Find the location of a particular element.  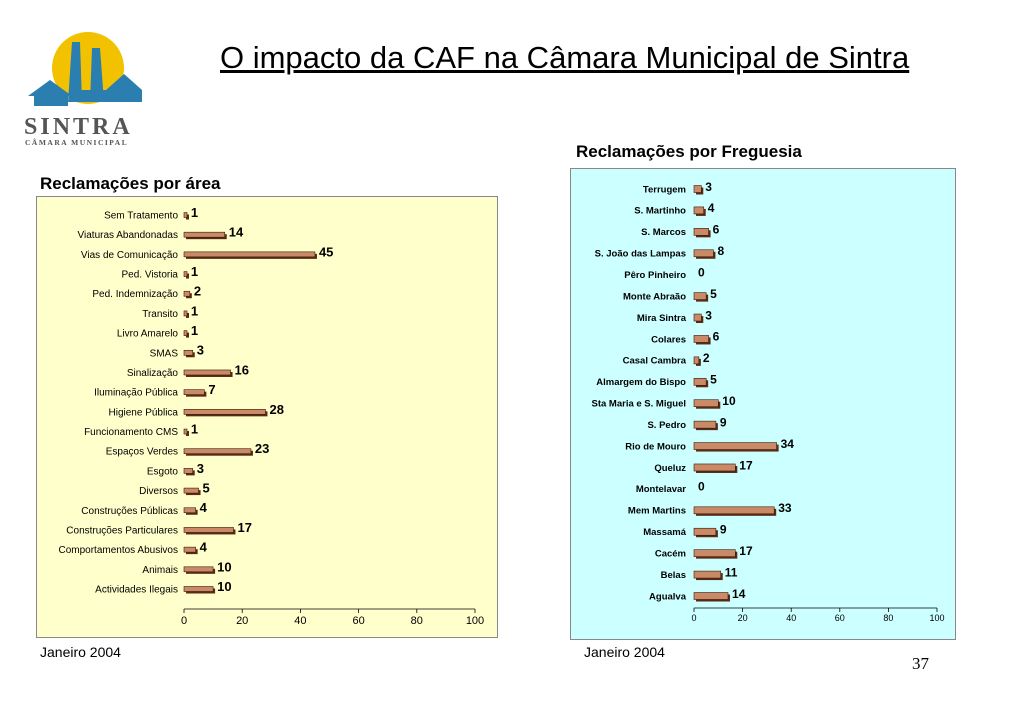

category-label: Sinalização is located at coordinates (153, 373).